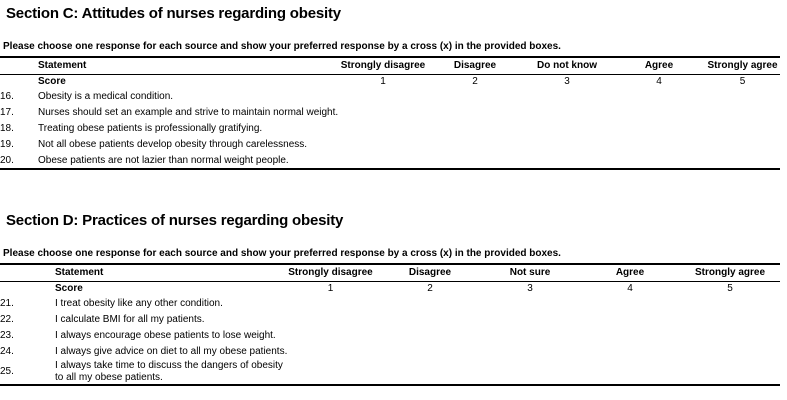  I want to click on statement-number: 23., so click(7, 335).